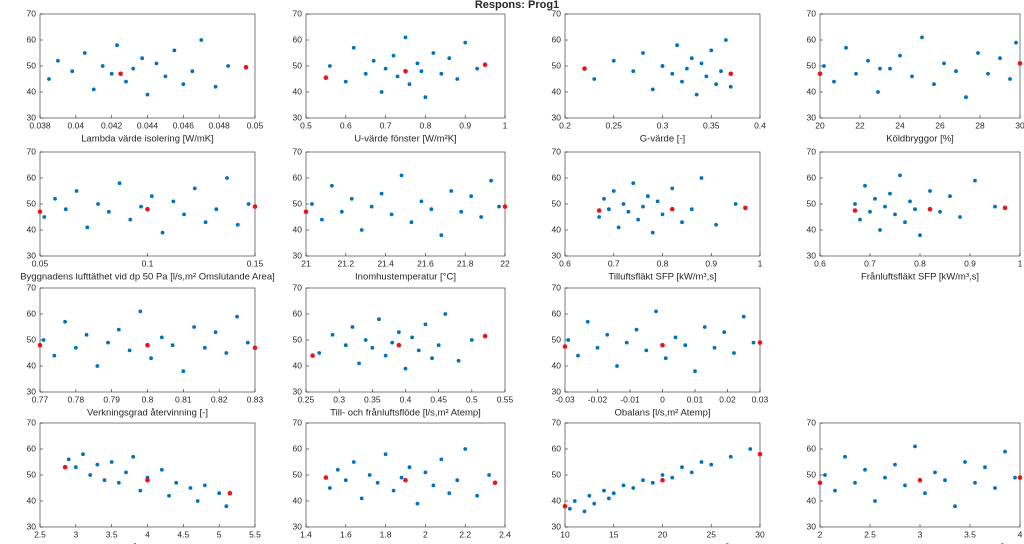  Describe the element at coordinates (1019, 125) in the screenshot. I see `x-tick-label: 30` at that location.